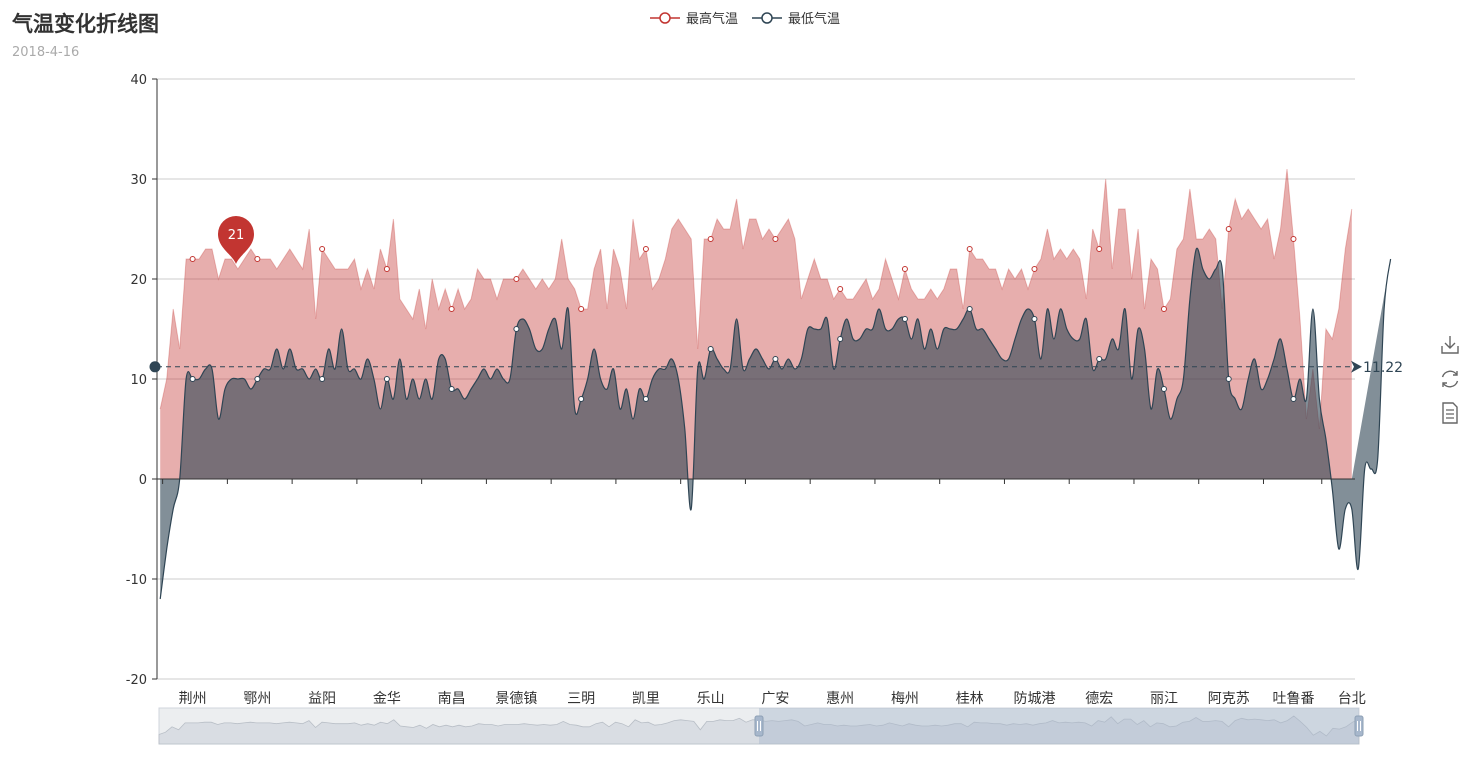 The width and height of the screenshot is (1481, 771). I want to click on x-tick-label: 鄂州, so click(257, 699).